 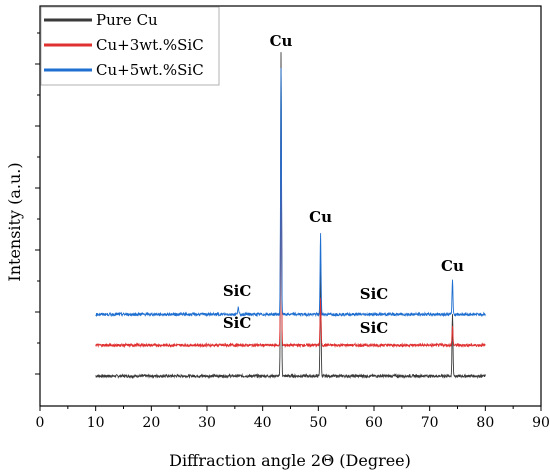 I want to click on x-tick-label: 60, so click(x=374, y=423).